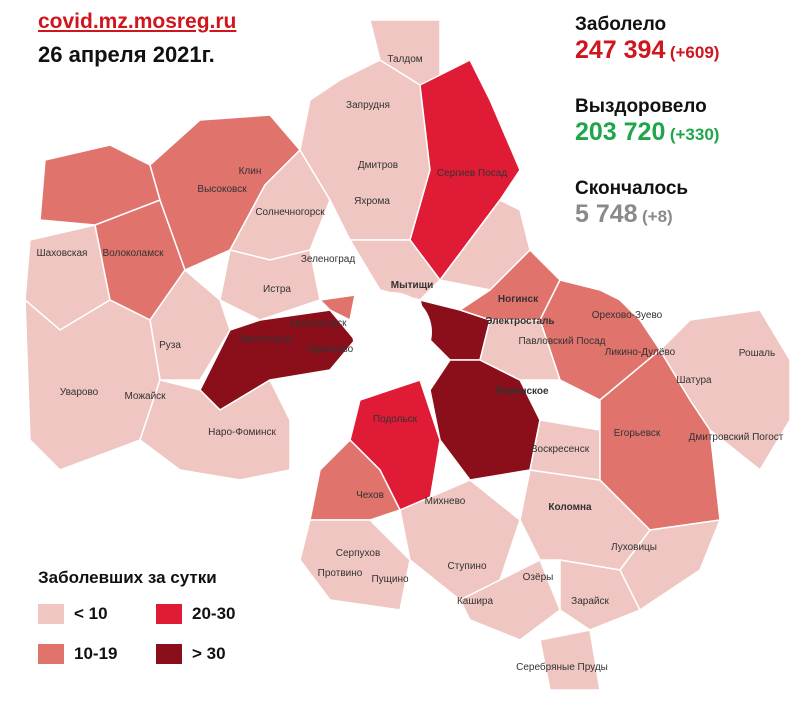  What do you see at coordinates (694, 52) in the screenshot?
I see `stat-delta: (+609)` at bounding box center [694, 52].